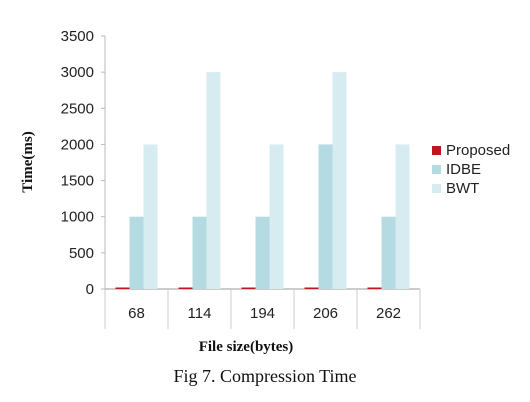 The width and height of the screenshot is (530, 402). I want to click on x-tick-label: 68, so click(136, 313).